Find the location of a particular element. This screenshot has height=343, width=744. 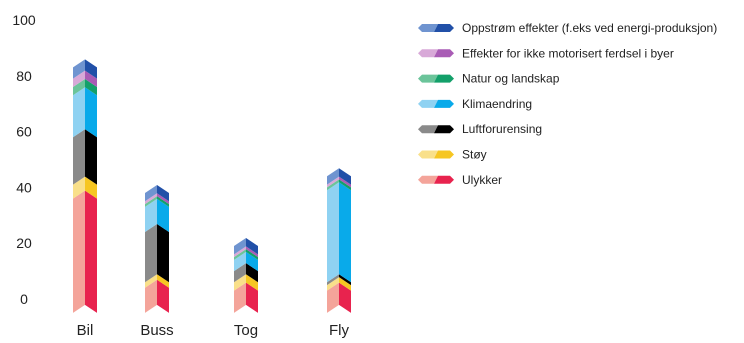

legend-label: Natur og landskap is located at coordinates (511, 79).